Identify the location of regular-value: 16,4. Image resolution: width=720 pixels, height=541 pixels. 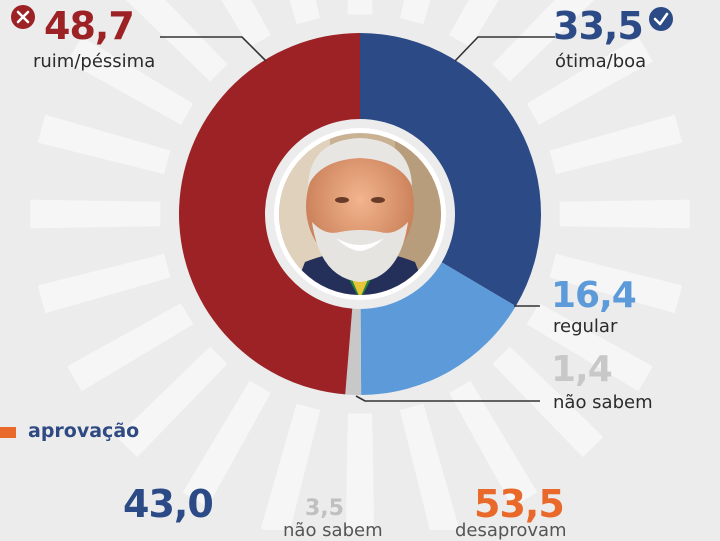
(593, 295).